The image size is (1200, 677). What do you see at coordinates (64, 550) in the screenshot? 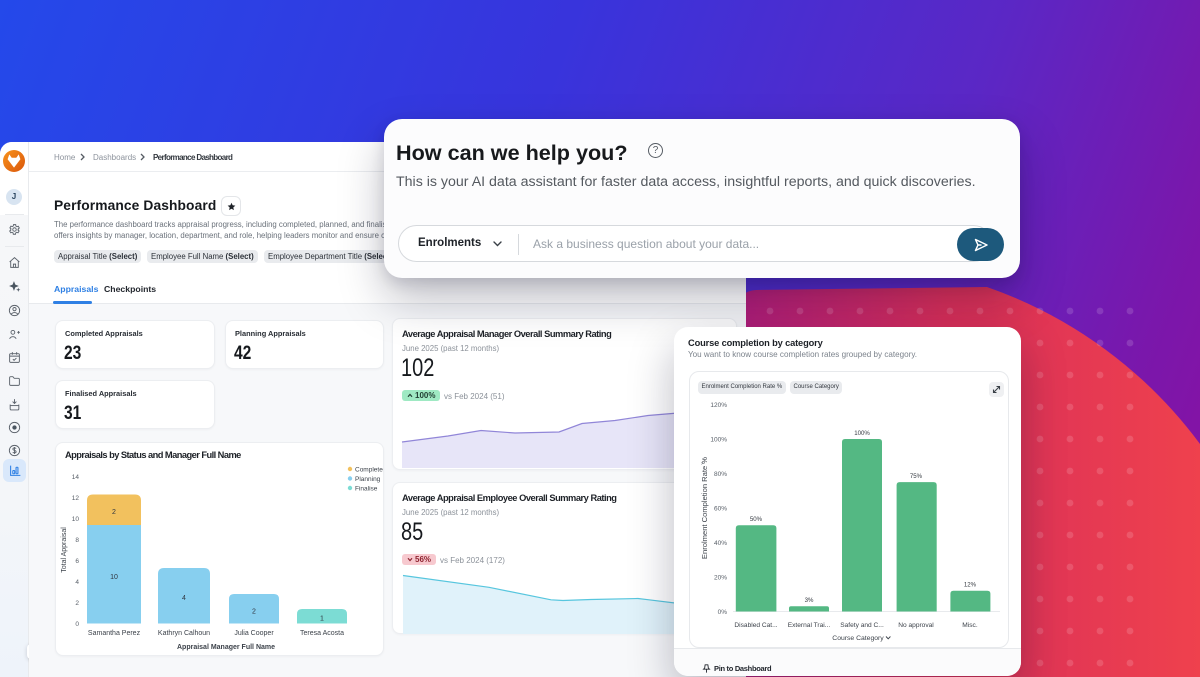
I see `svg-text: Total Appraisal` at bounding box center [64, 550].